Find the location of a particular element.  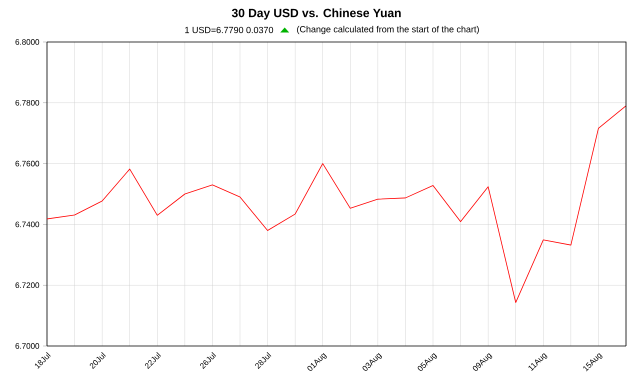

chart-title: 30 Day USD vs. Chinese Yuan is located at coordinates (316, 14).